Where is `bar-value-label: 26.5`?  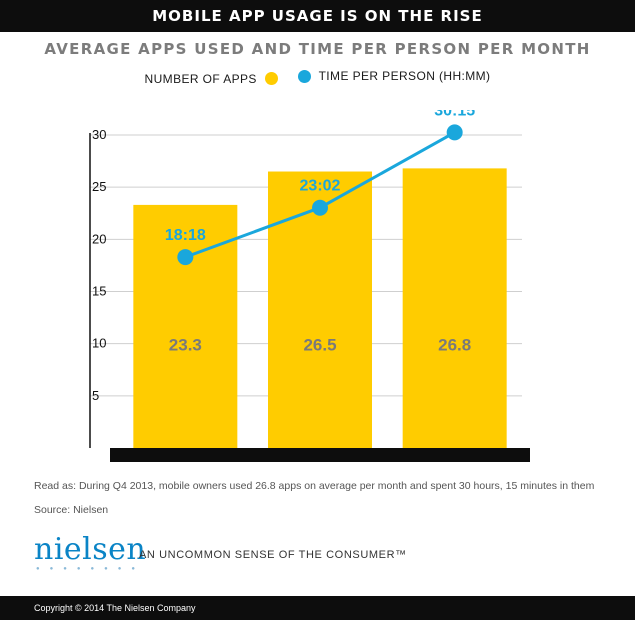
bar-value-label: 26.5 is located at coordinates (319, 345).